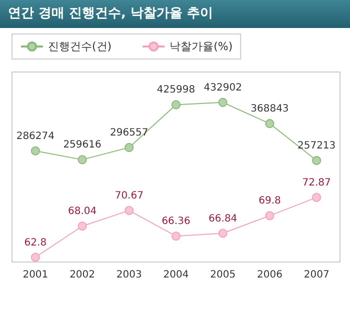  What do you see at coordinates (82, 145) in the screenshot?
I see `data-label: 259616` at bounding box center [82, 145].